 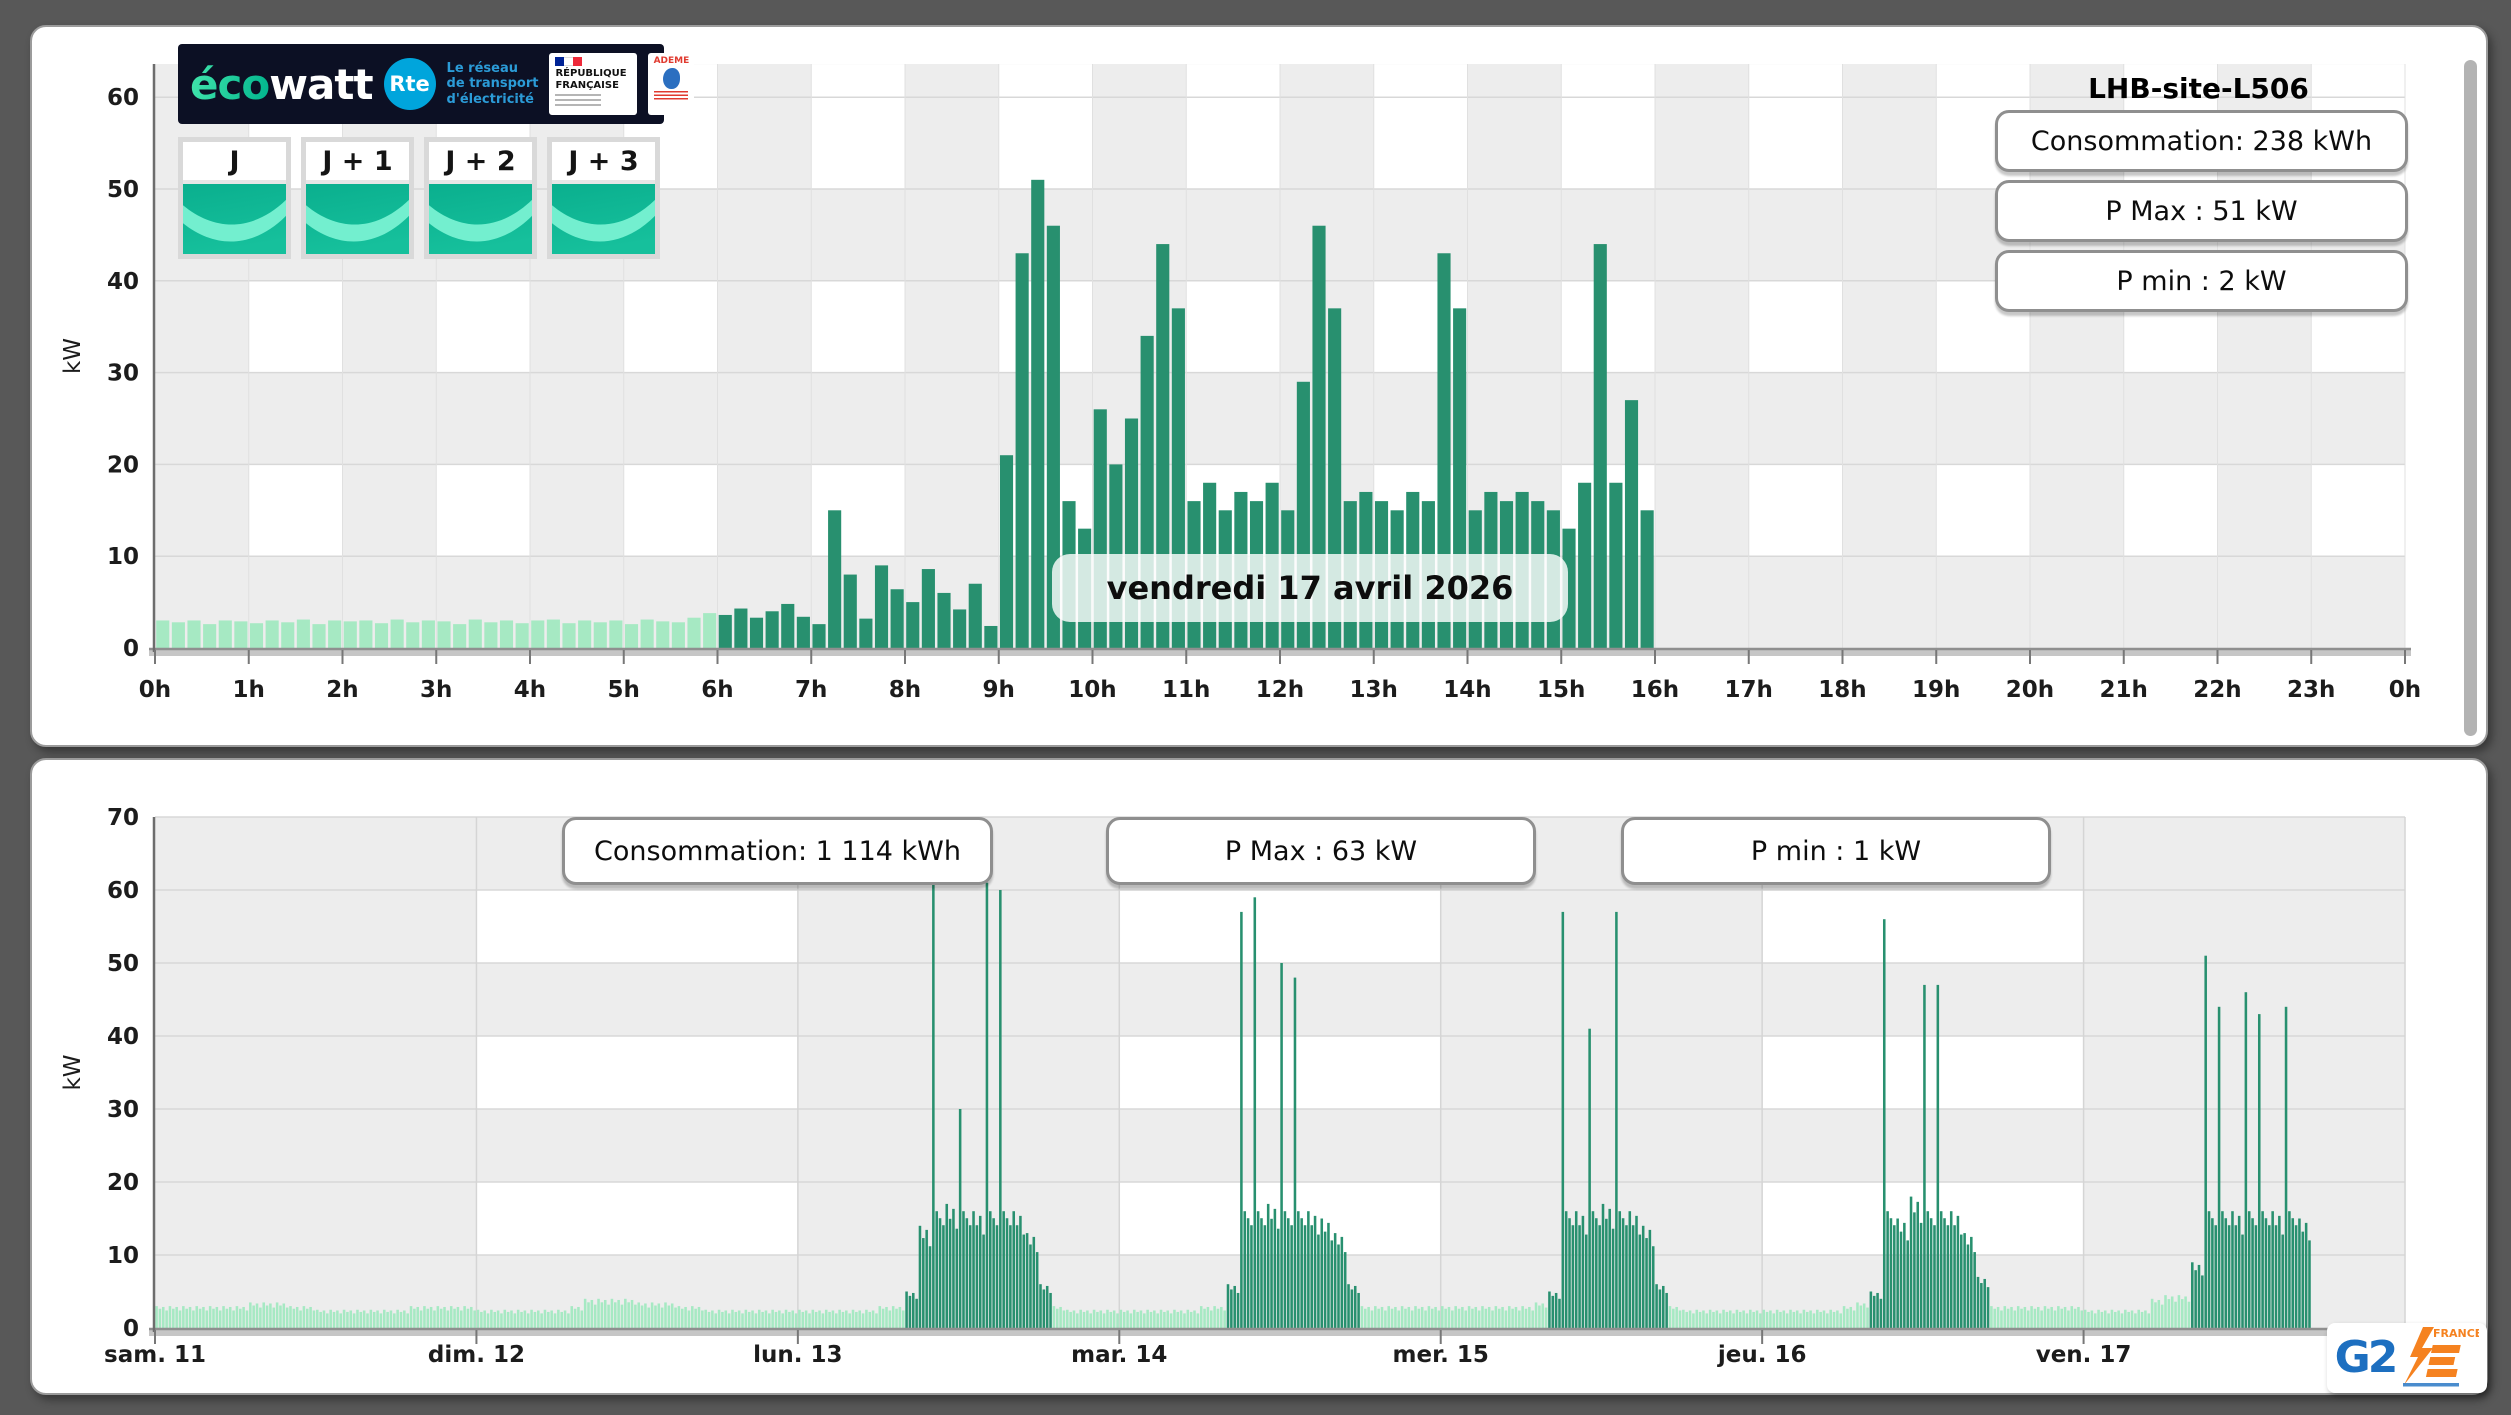 I want to click on forecast-tiles: J J + 1 J + 2 J + 3, so click(x=419, y=198).